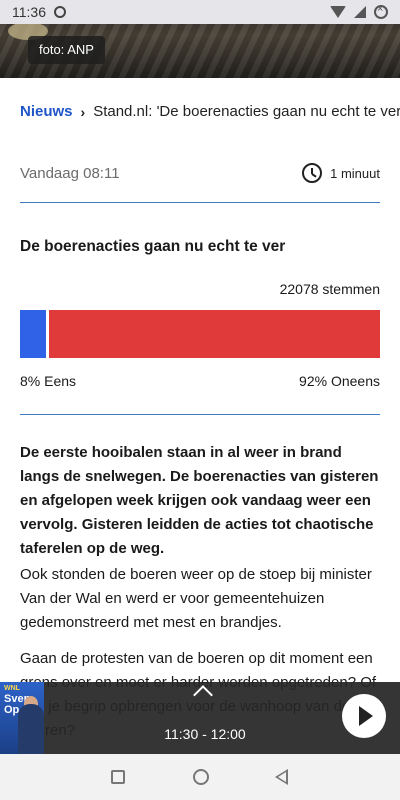 This screenshot has height=800, width=400. Describe the element at coordinates (360, 12) in the screenshot. I see `signal-icon` at that location.